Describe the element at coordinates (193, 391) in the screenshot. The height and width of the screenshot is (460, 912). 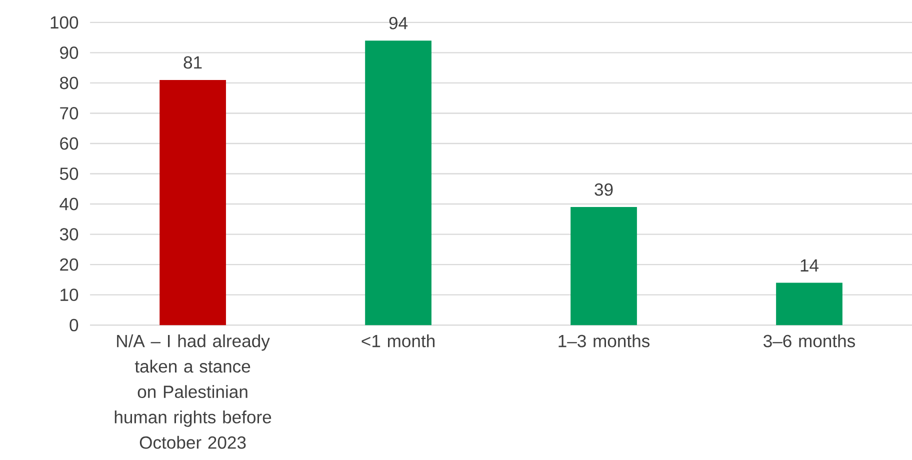
I see `x-tick-label: N/A – I had already taken a stance on Palestinian human rights before October 2023` at that location.